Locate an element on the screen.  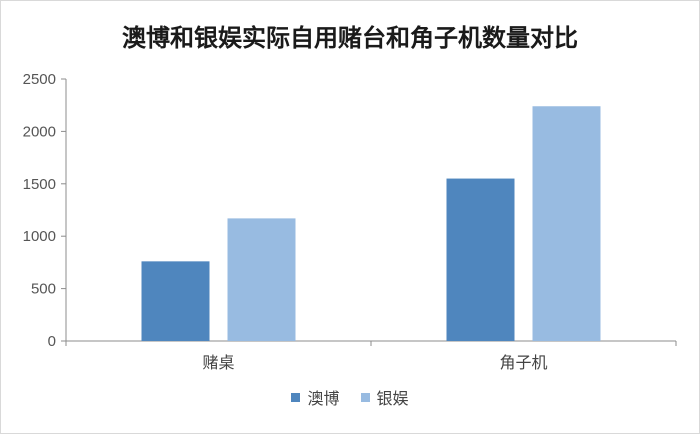
x-category-label: 赌桌 is located at coordinates (218, 362).